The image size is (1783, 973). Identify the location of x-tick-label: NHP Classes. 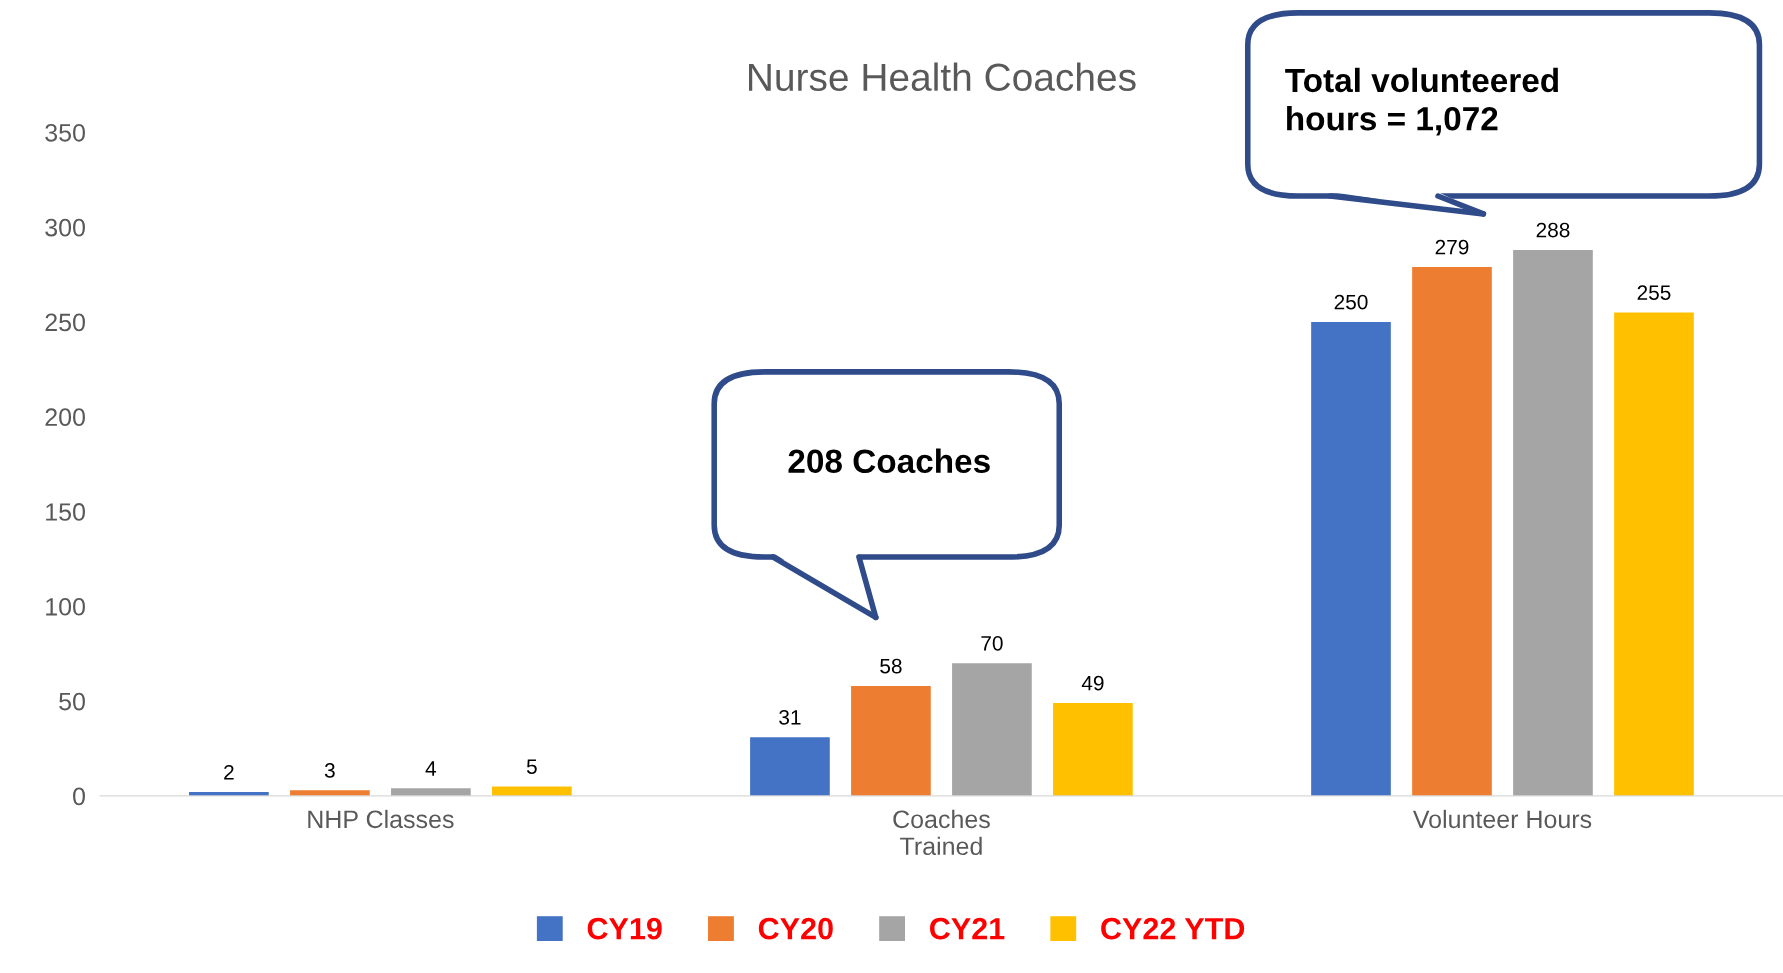
(381, 819).